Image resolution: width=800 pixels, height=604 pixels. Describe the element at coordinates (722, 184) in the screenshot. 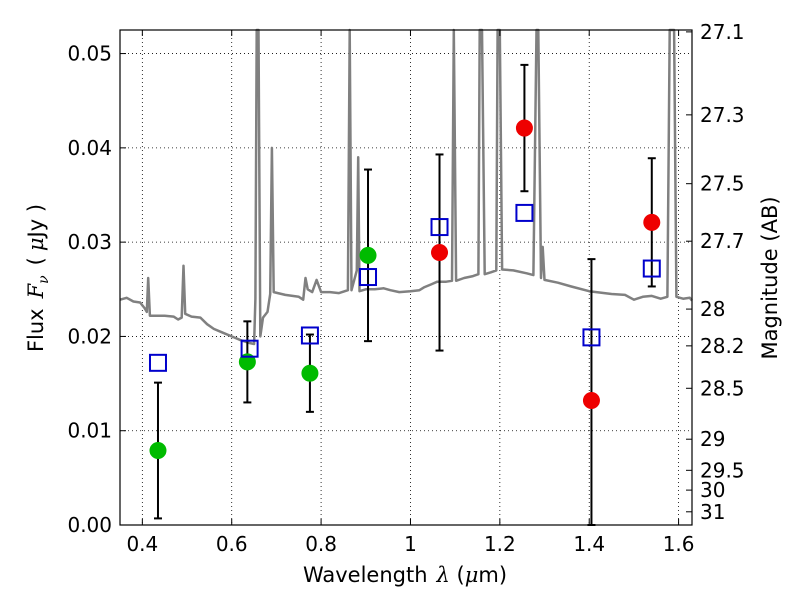

I see `y2-tick-label: 27.5` at that location.